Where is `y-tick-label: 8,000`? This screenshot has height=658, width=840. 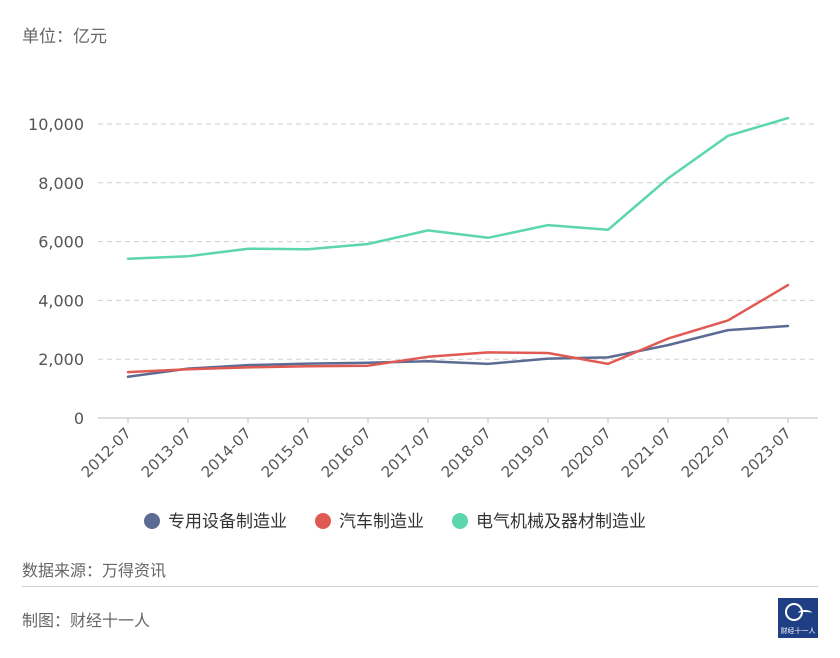 y-tick-label: 8,000 is located at coordinates (61, 183).